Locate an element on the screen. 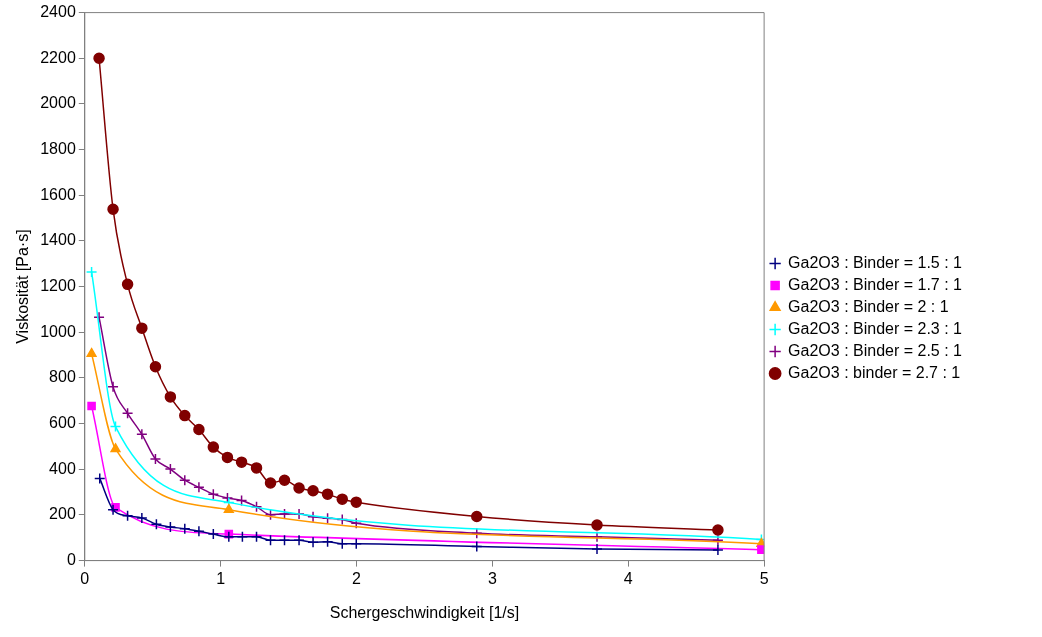  y-tick-label: 1400 is located at coordinates (58, 240).